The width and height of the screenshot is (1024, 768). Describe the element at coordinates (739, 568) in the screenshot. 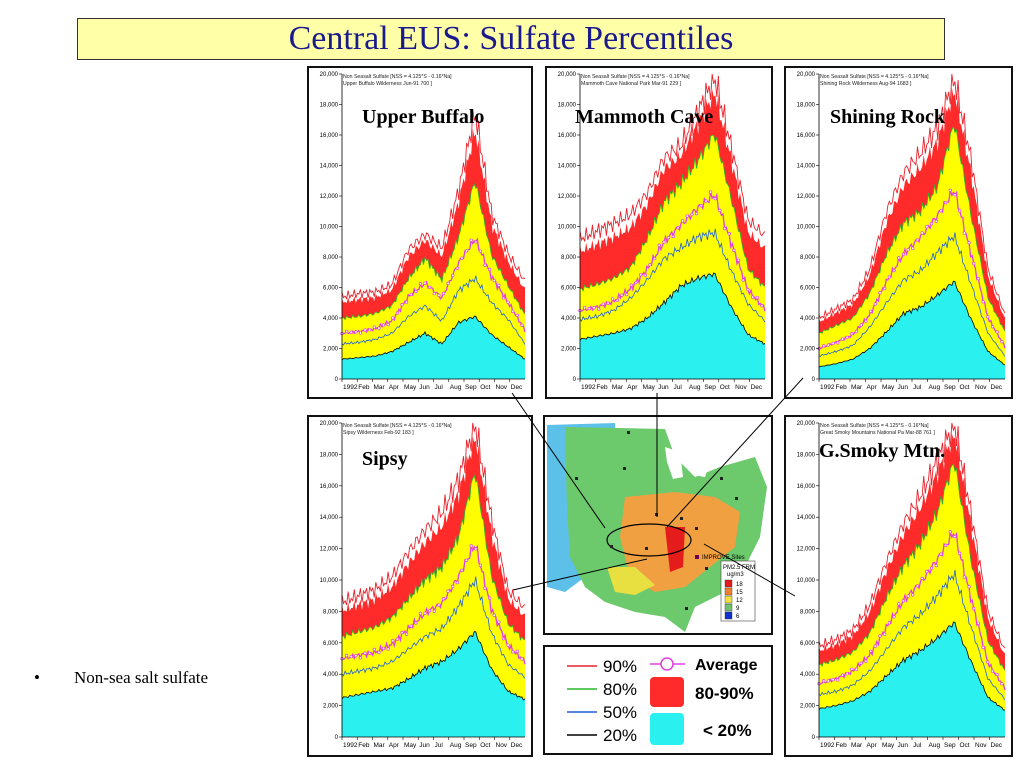

I see `scale-title: PM2.5 FRM` at that location.